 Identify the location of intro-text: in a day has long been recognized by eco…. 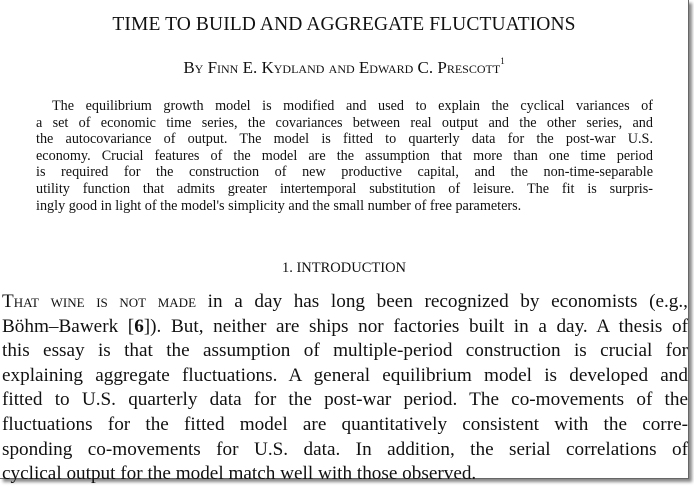
(442, 301).